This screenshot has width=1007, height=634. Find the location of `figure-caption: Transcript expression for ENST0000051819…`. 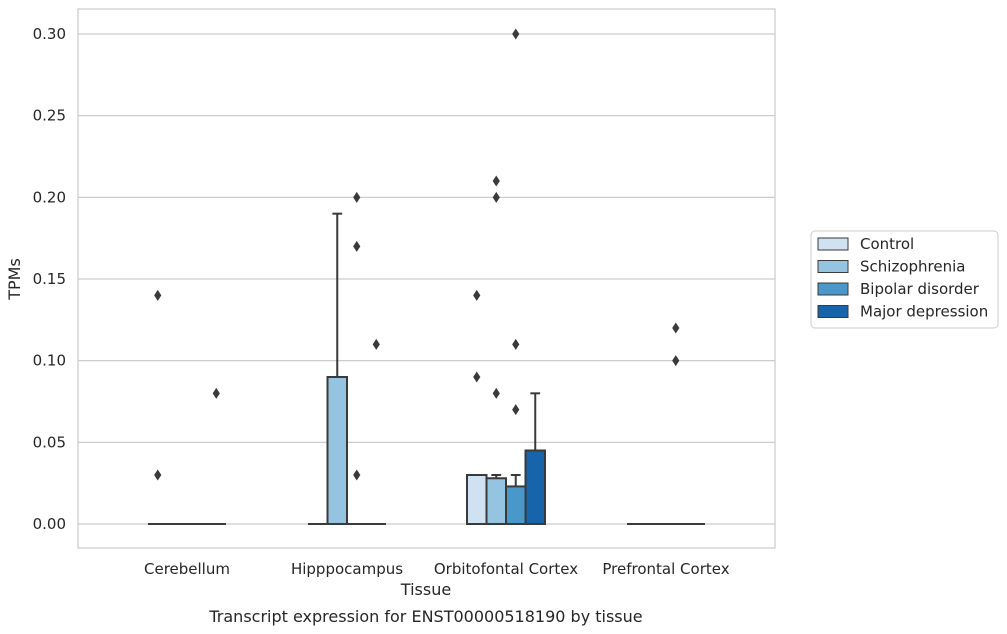

figure-caption: Transcript expression for ENST0000051819… is located at coordinates (425, 616).